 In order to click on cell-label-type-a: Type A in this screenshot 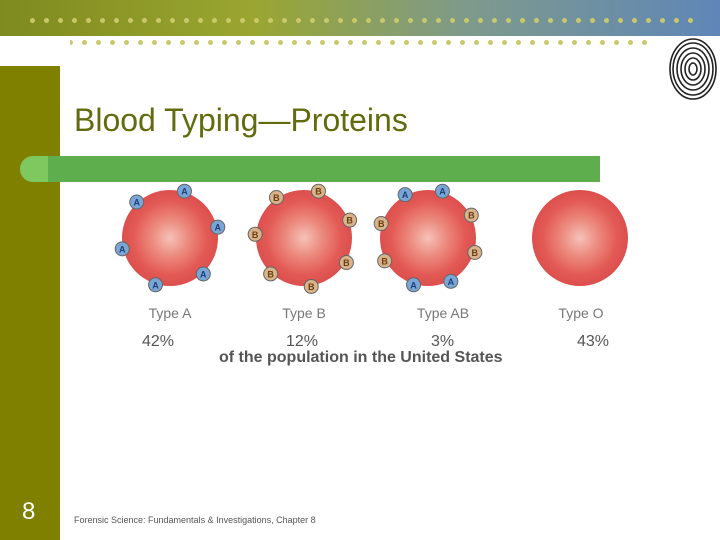, I will do `click(170, 313)`.